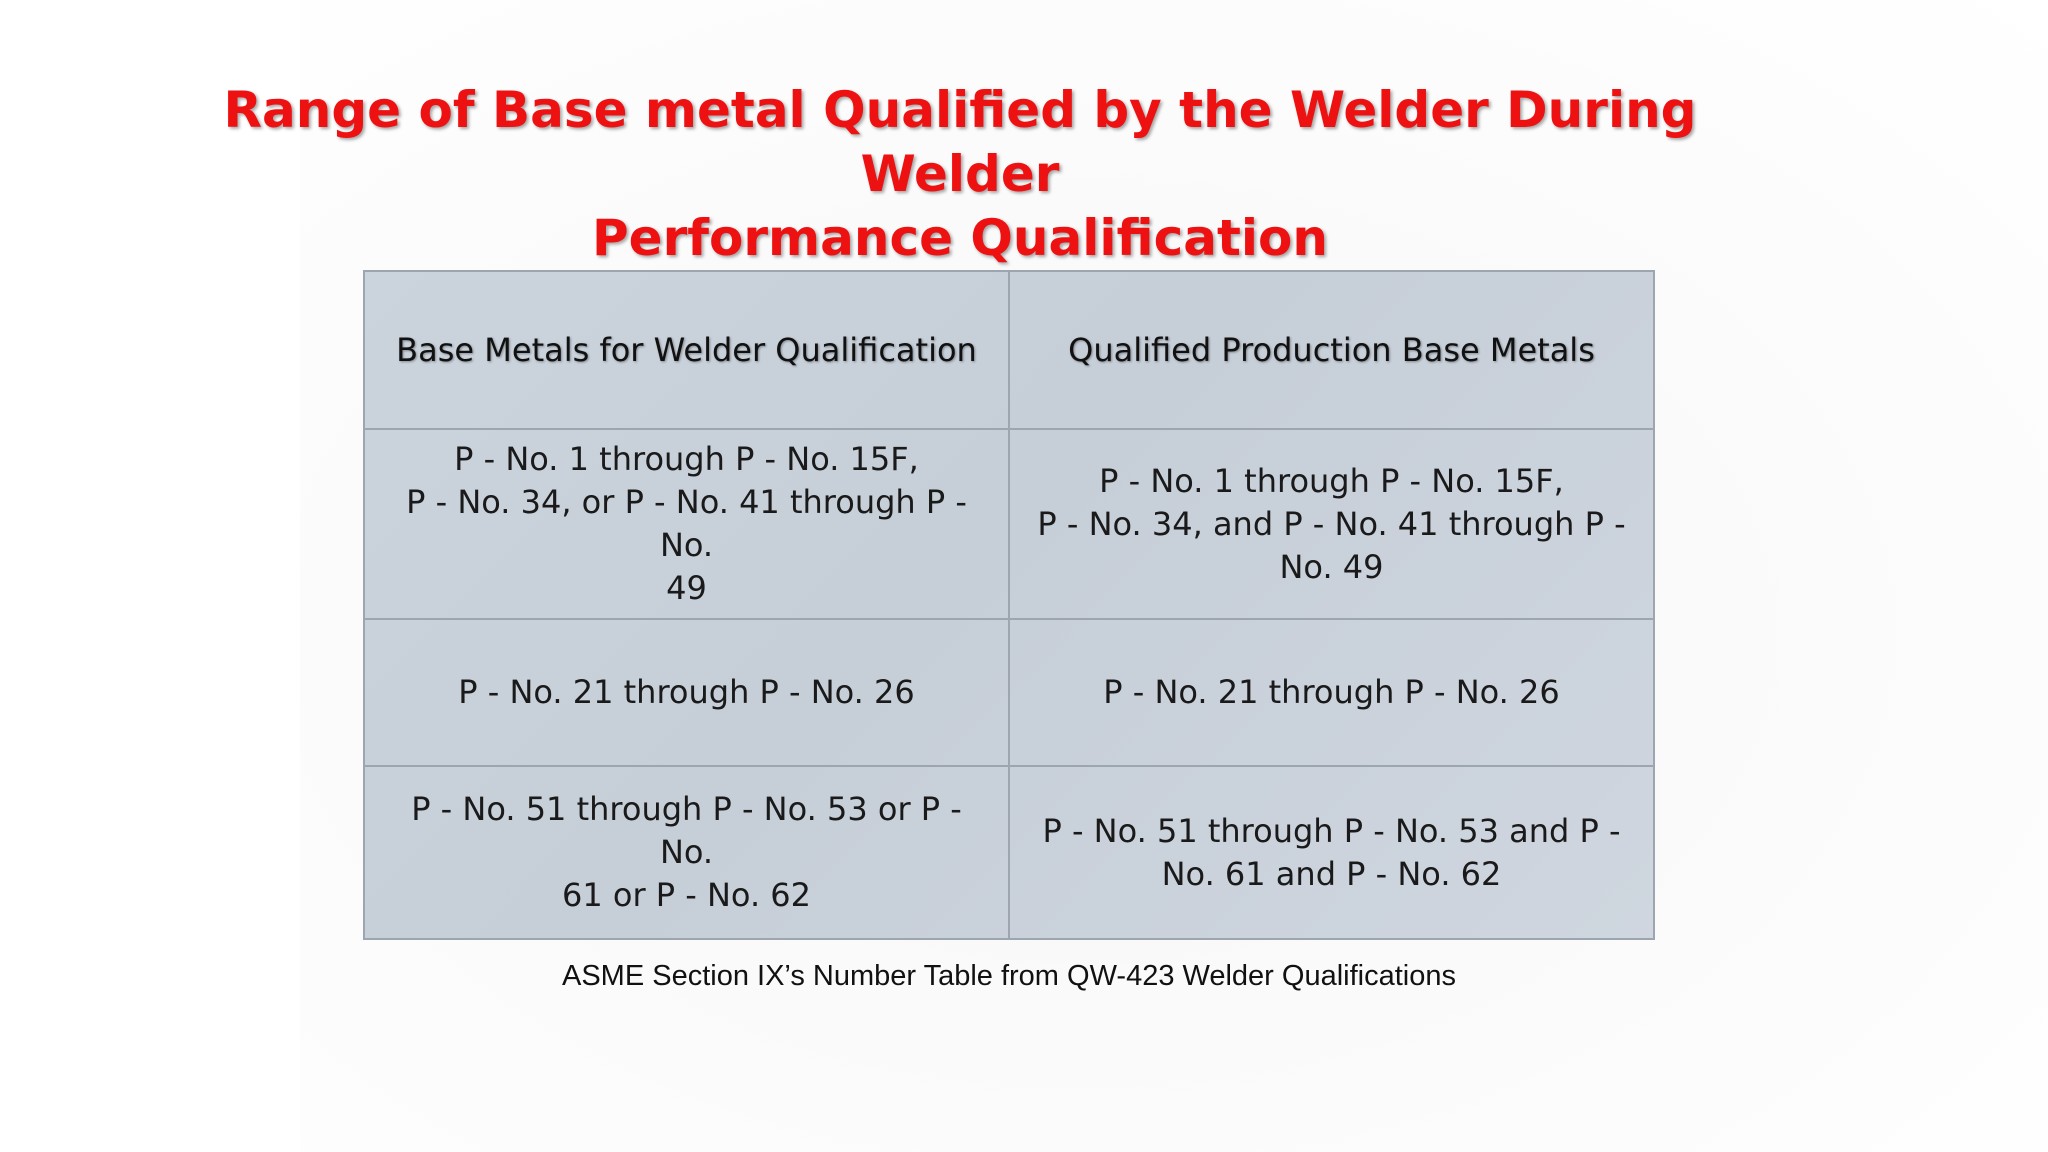 The image size is (2048, 1152). Describe the element at coordinates (1330, 351) in the screenshot. I see `column-header-qualified-production: Qualified Production Base Metals` at that location.